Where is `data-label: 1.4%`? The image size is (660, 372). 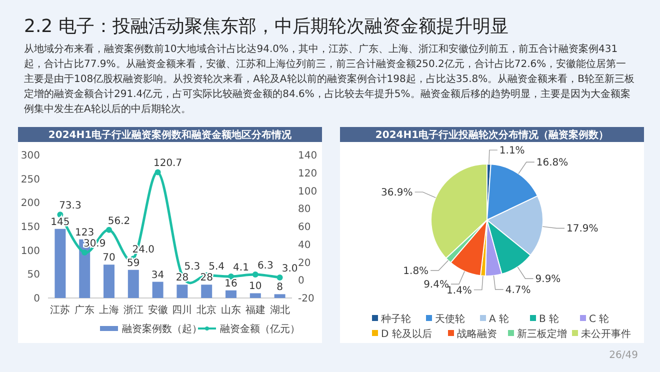 data-label: 1.4% is located at coordinates (459, 290).